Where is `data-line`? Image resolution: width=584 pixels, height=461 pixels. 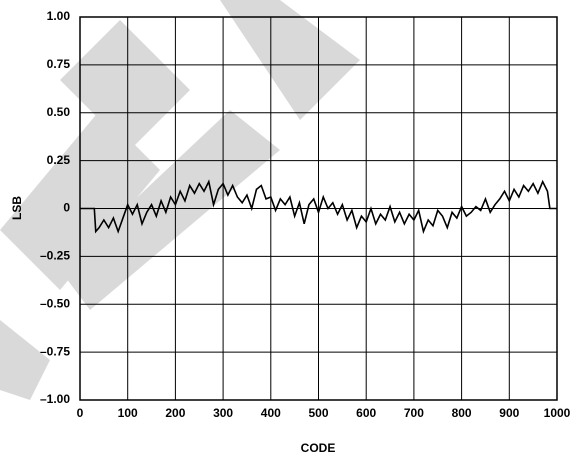
data-line is located at coordinates (318, 207).